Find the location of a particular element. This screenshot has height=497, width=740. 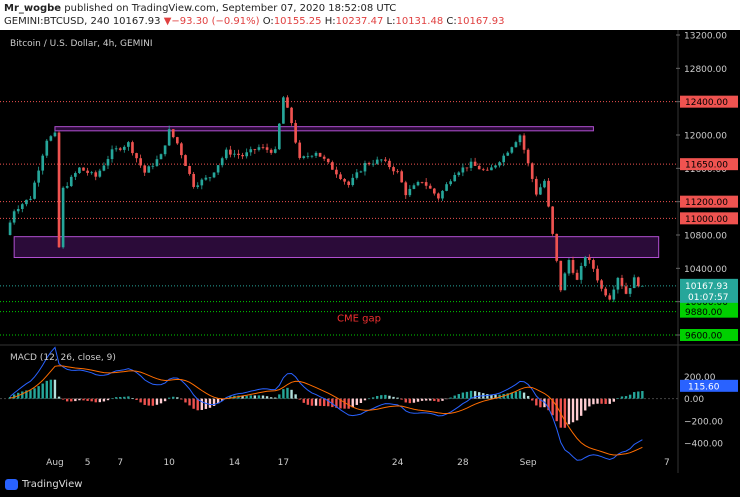

macd-value-label: 115.60 is located at coordinates (704, 387).